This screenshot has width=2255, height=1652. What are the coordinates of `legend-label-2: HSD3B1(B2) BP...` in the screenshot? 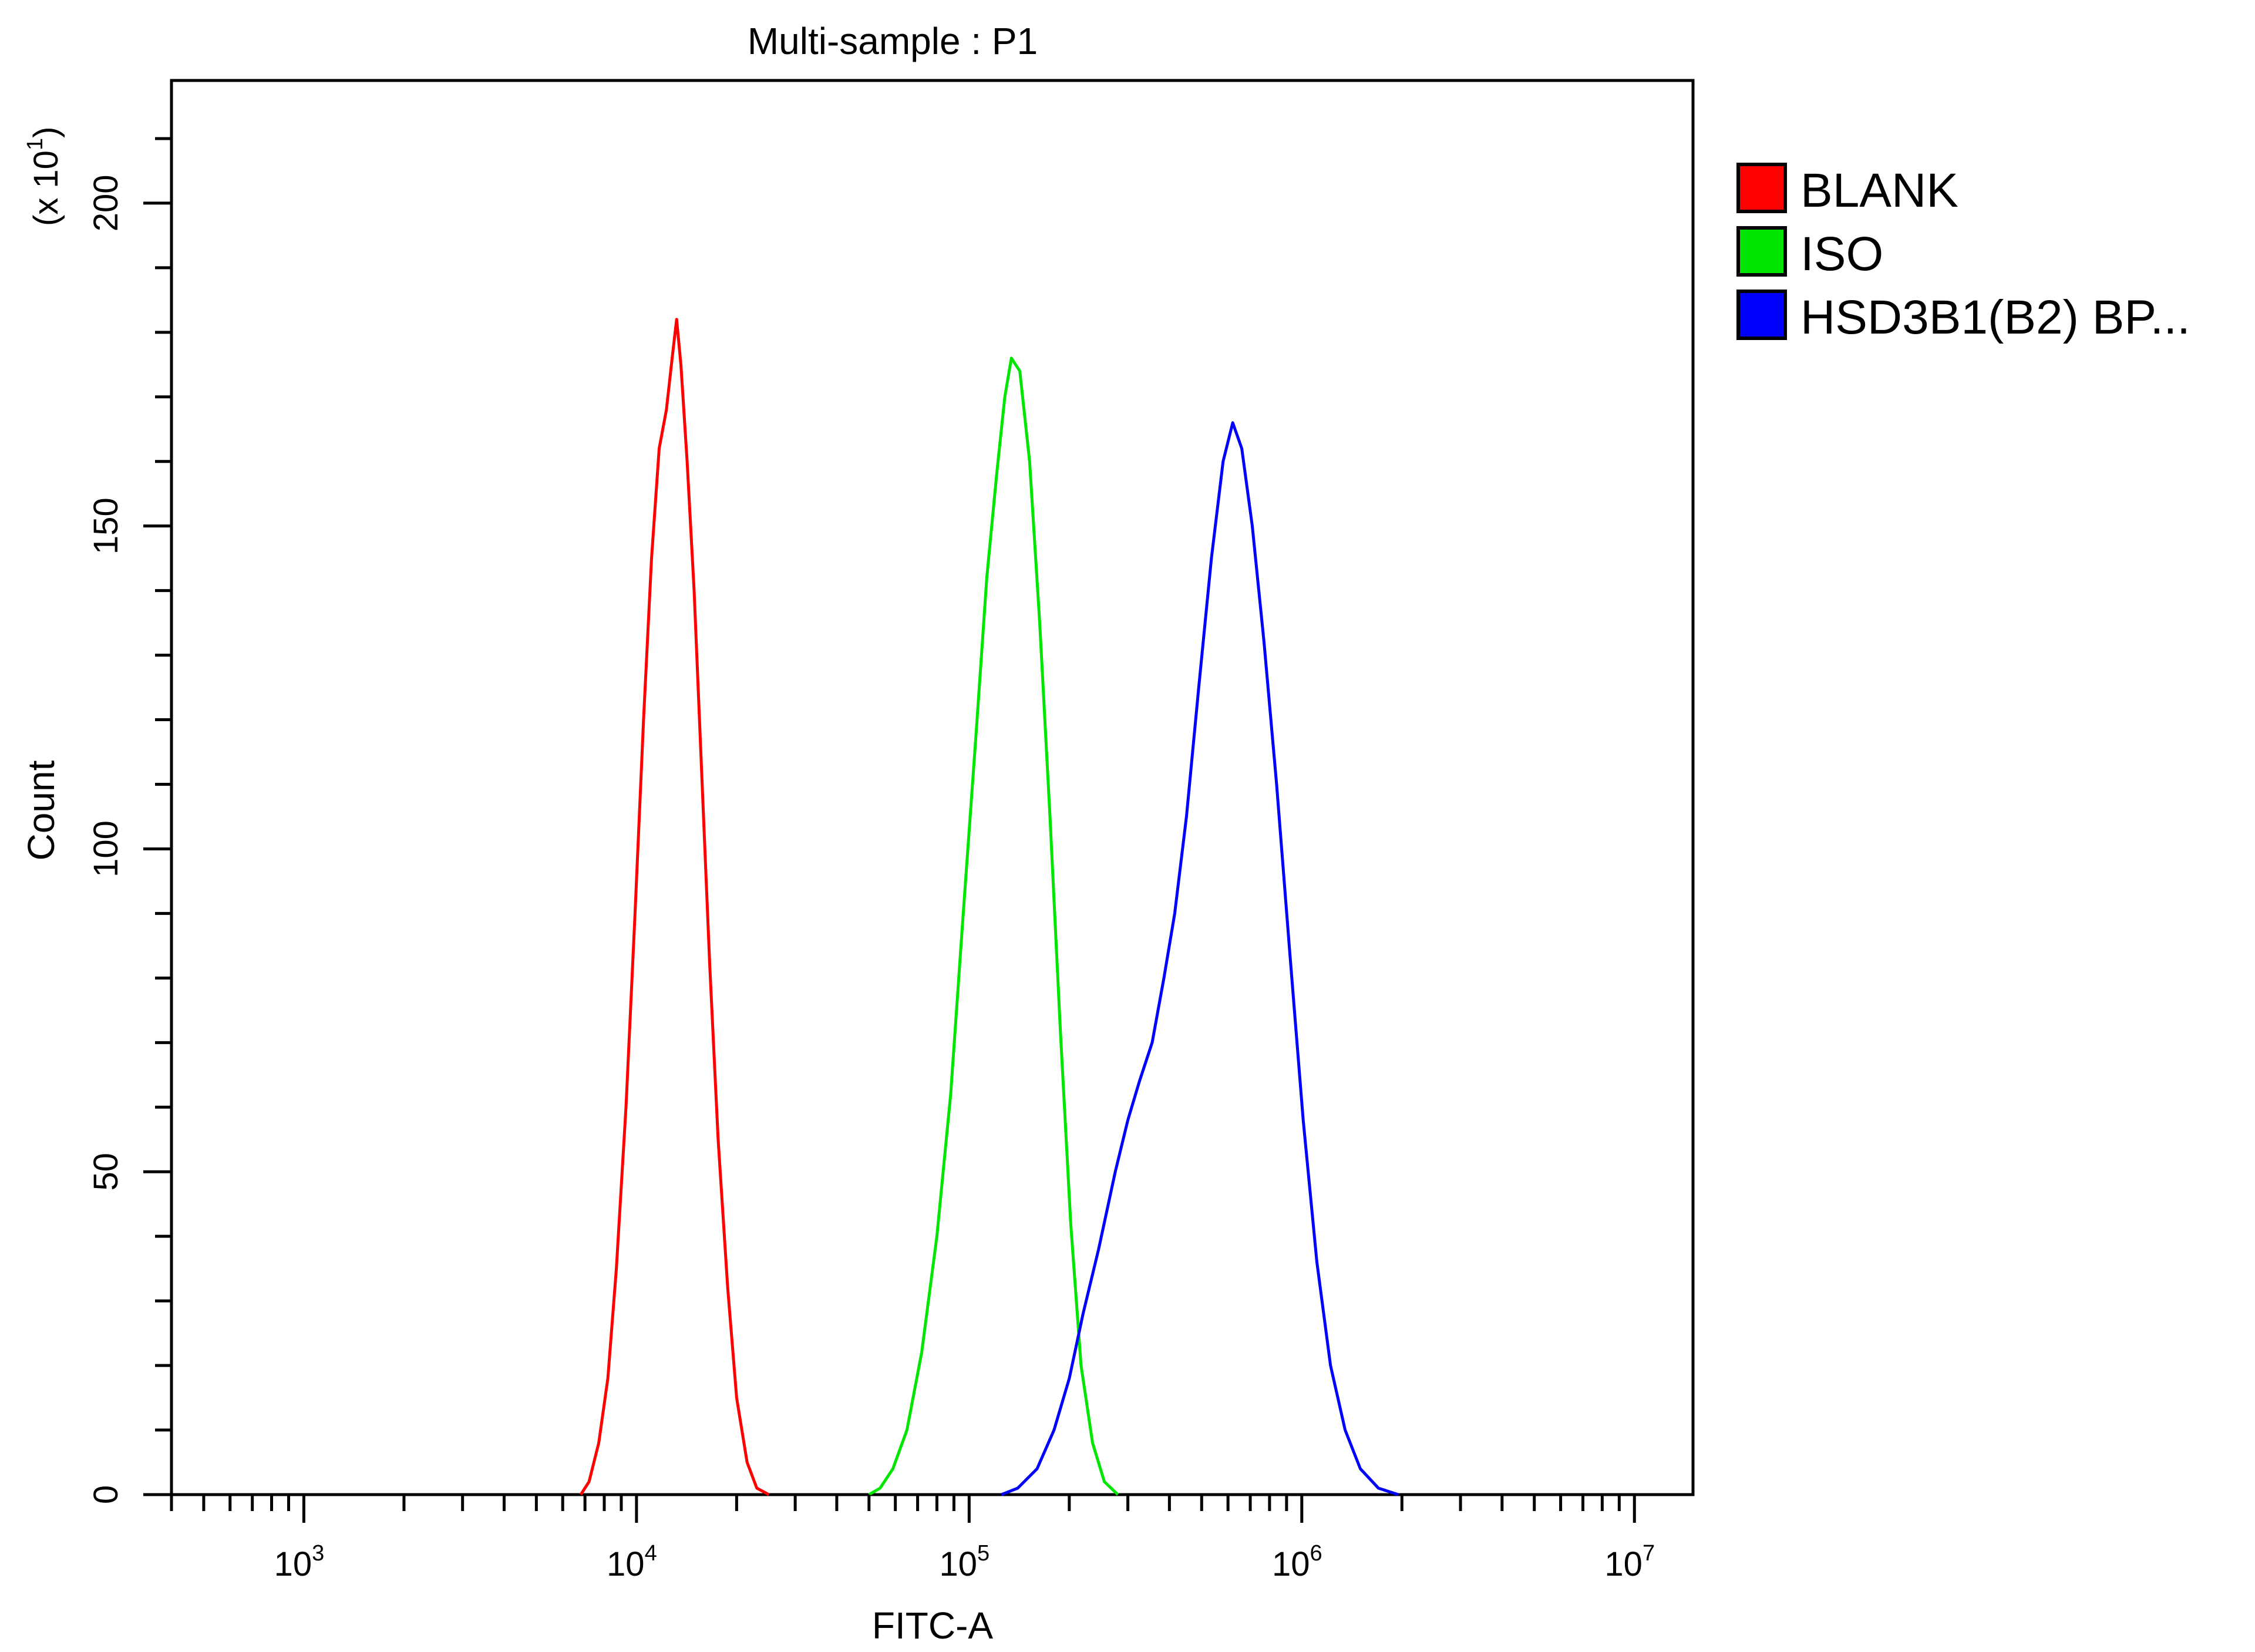 It's located at (1995, 317).